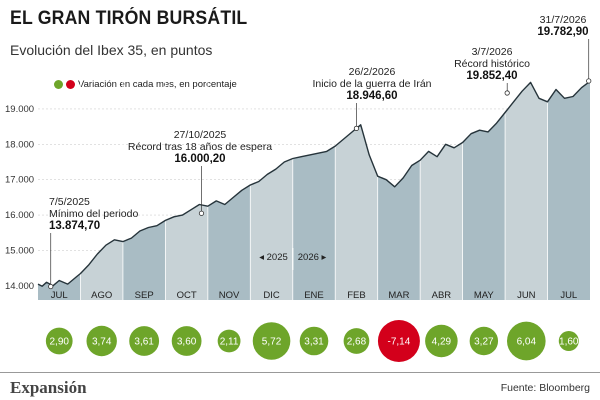 The height and width of the screenshot is (400, 600). I want to click on annotation-text: Mínimo del periodo, so click(93, 214).